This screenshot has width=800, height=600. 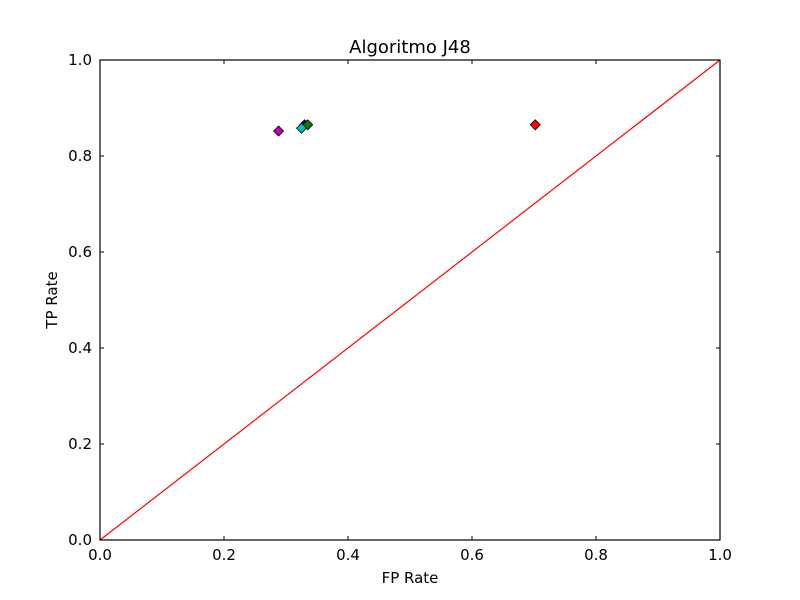 I want to click on x-axis-label: FP Rate, so click(x=410, y=578).